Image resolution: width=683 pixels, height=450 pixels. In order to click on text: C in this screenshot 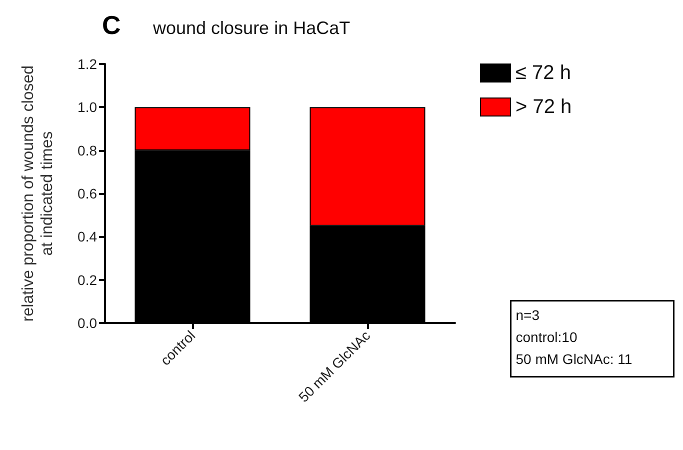, I will do `click(111, 25)`.